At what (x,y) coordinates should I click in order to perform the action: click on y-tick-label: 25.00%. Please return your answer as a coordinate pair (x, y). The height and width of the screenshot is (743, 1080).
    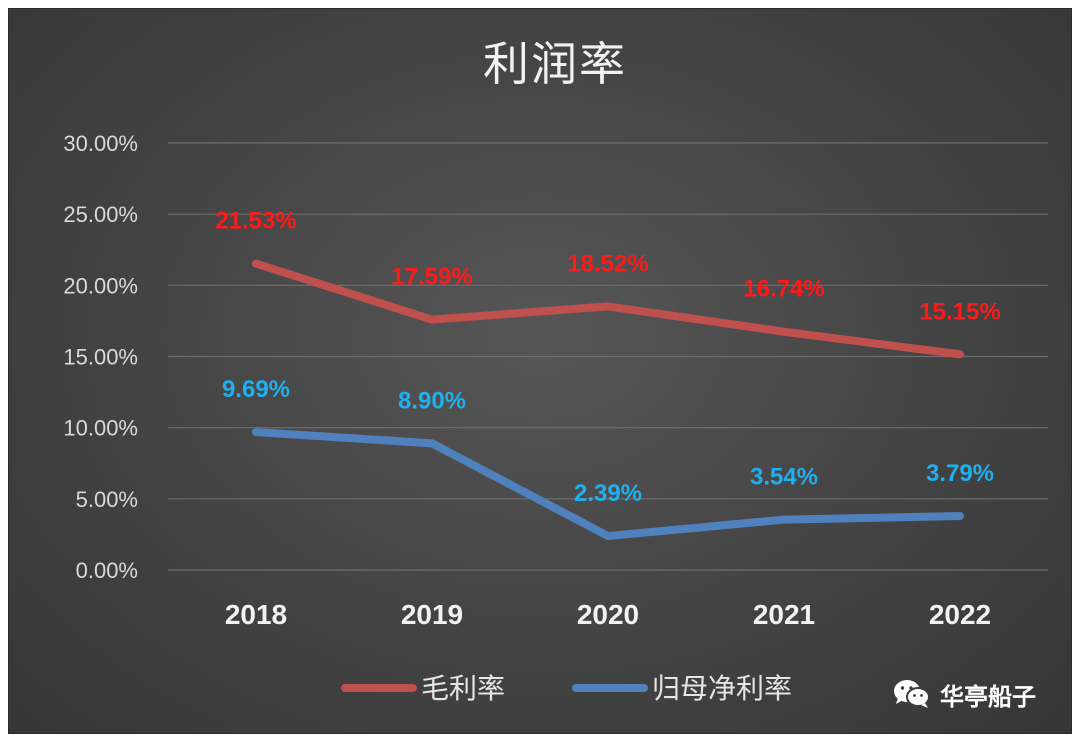
    Looking at the image, I should click on (100, 214).